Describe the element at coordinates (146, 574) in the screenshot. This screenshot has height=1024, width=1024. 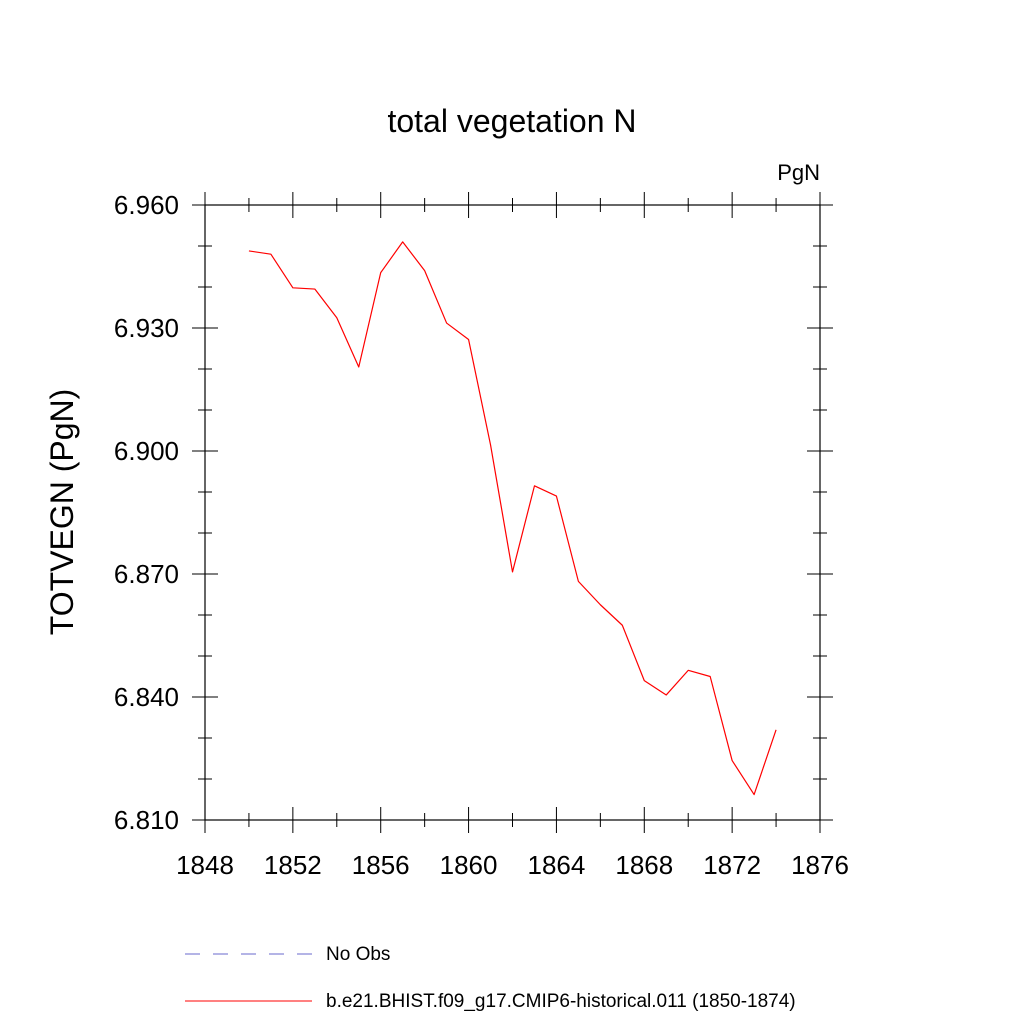
I see `y-tick-label: 6.870` at that location.